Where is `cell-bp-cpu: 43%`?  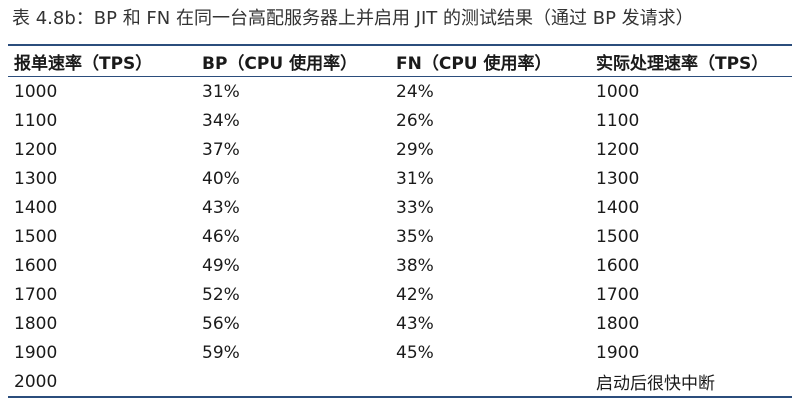
cell-bp-cpu: 43% is located at coordinates (221, 207).